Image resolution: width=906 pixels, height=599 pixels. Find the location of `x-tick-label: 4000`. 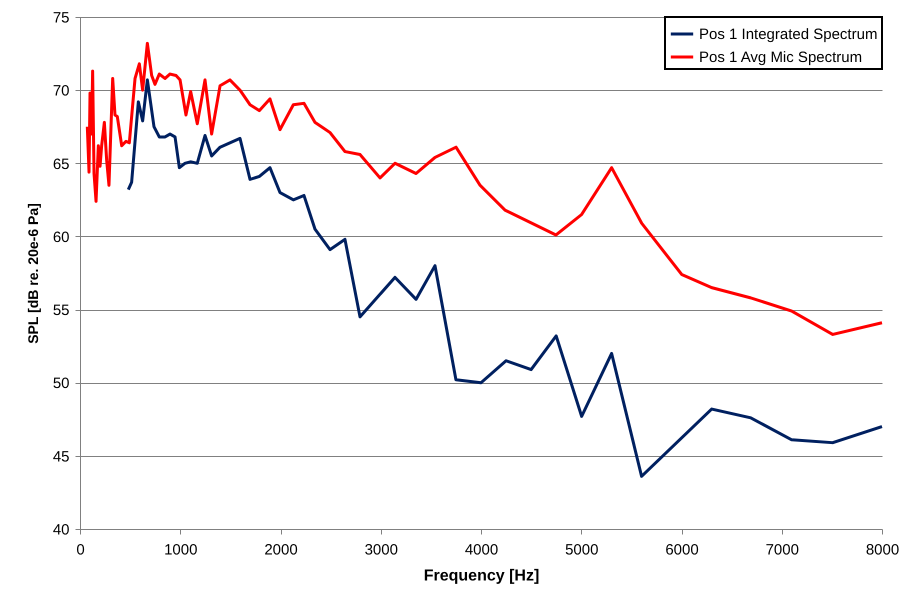

x-tick-label: 4000 is located at coordinates (481, 550).